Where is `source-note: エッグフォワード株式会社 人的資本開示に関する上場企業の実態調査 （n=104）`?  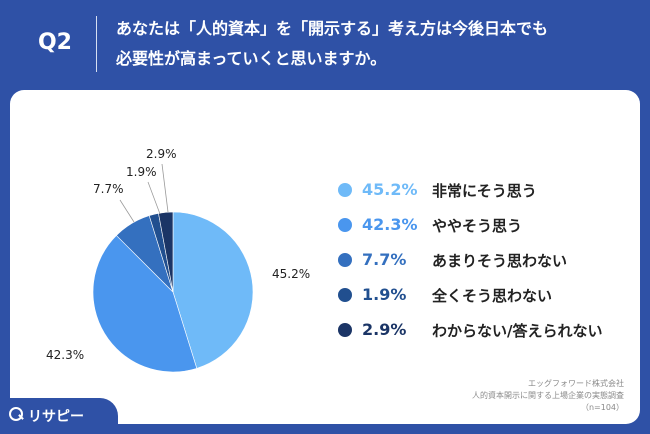 source-note: エッグフォワード株式会社 人的資本開示に関する上場企業の実態調査 （n=104） is located at coordinates (548, 396).